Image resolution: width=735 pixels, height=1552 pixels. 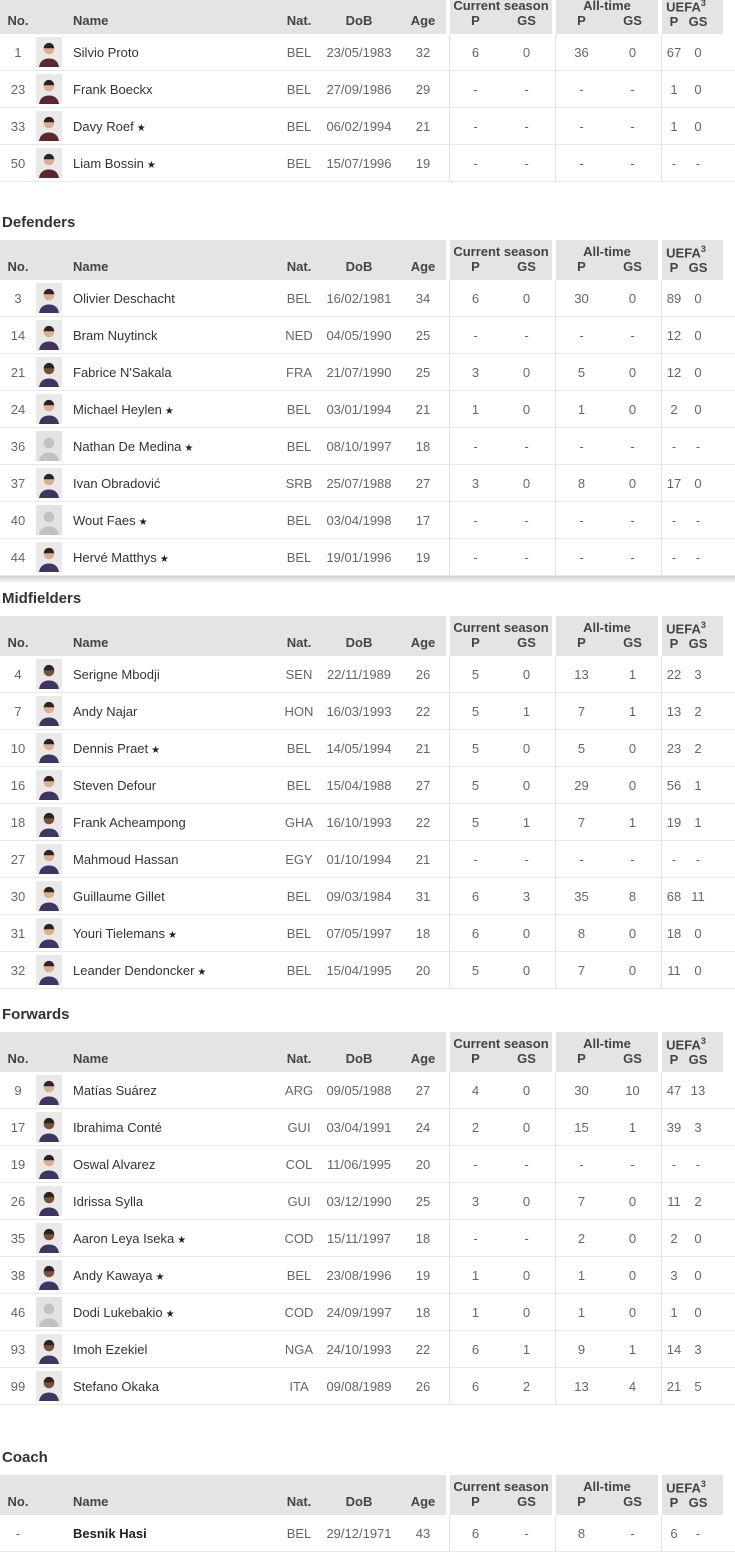 I want to click on player-name: Idrissa Sylla, so click(x=108, y=1201).